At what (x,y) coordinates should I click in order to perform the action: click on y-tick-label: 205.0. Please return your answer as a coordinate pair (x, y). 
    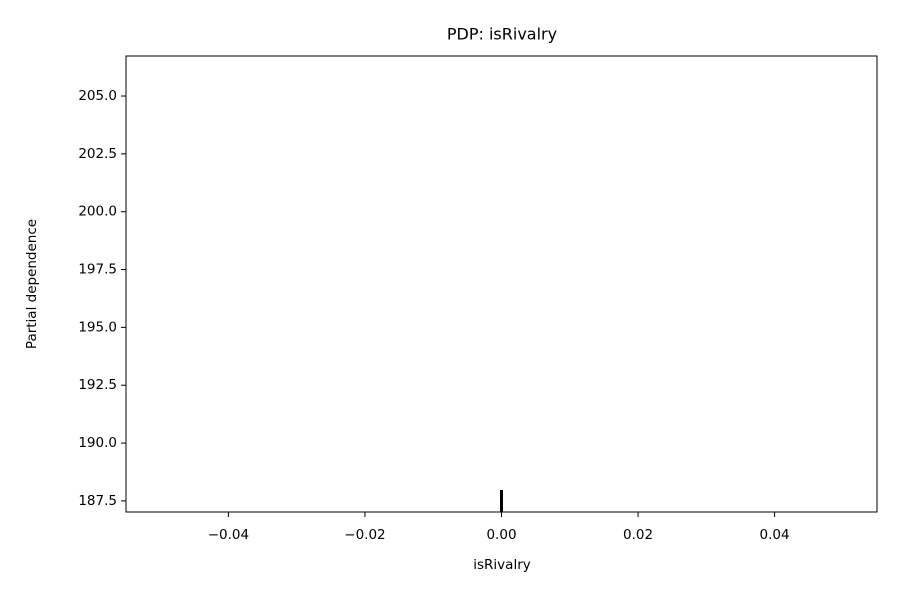
    Looking at the image, I should click on (97, 96).